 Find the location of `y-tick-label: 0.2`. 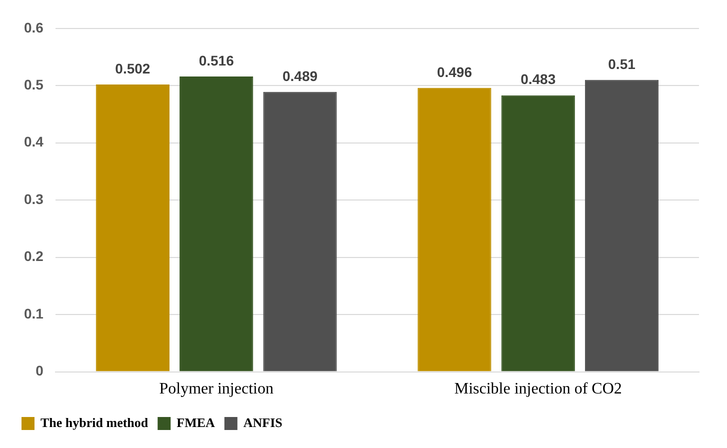

y-tick-label: 0.2 is located at coordinates (34, 256).